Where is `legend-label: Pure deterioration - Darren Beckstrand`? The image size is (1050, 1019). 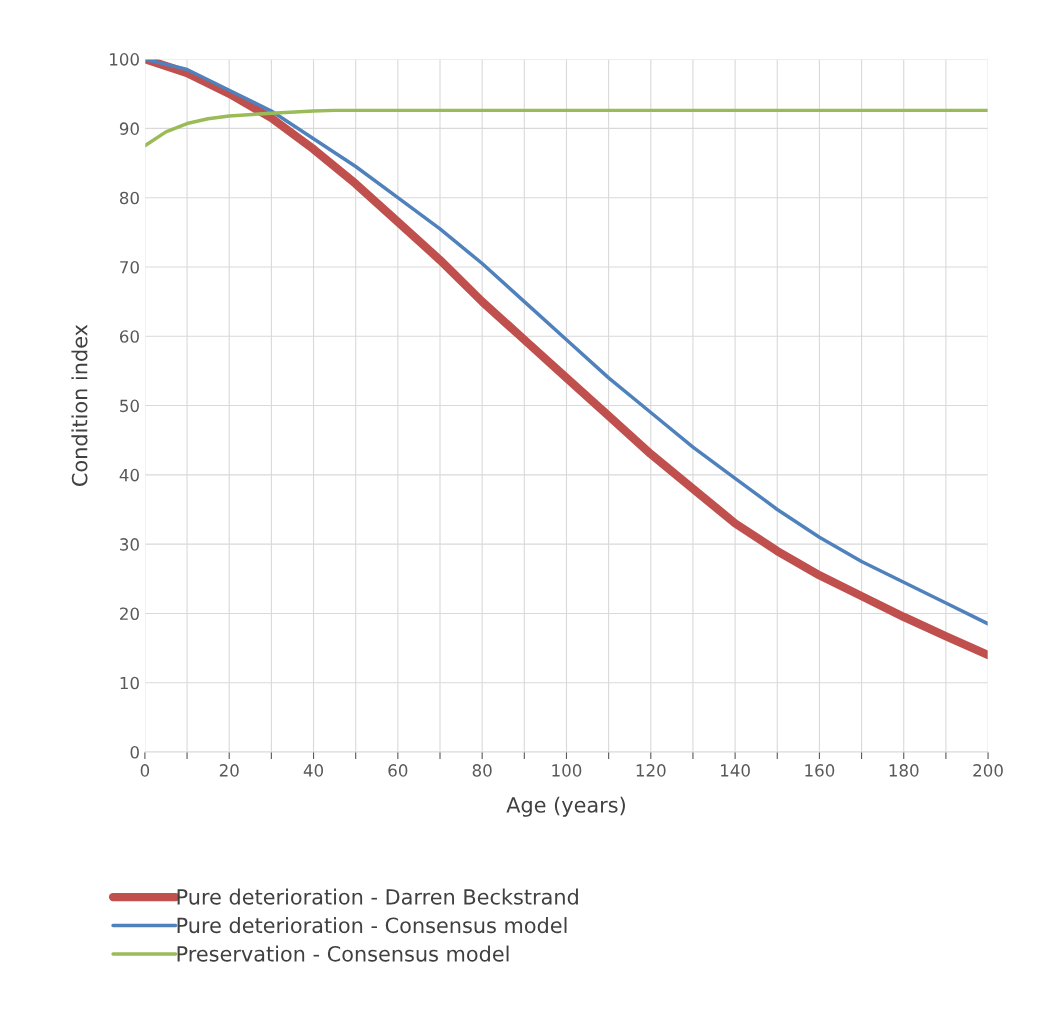
legend-label: Pure deterioration - Darren Beckstrand is located at coordinates (377, 896).